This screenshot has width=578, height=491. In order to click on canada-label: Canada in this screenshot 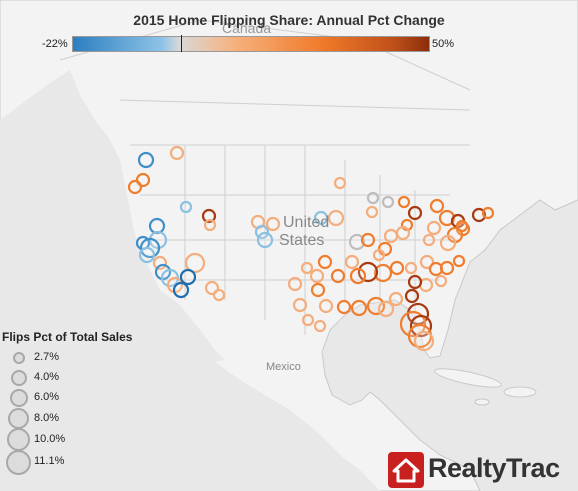, I will do `click(246, 28)`.